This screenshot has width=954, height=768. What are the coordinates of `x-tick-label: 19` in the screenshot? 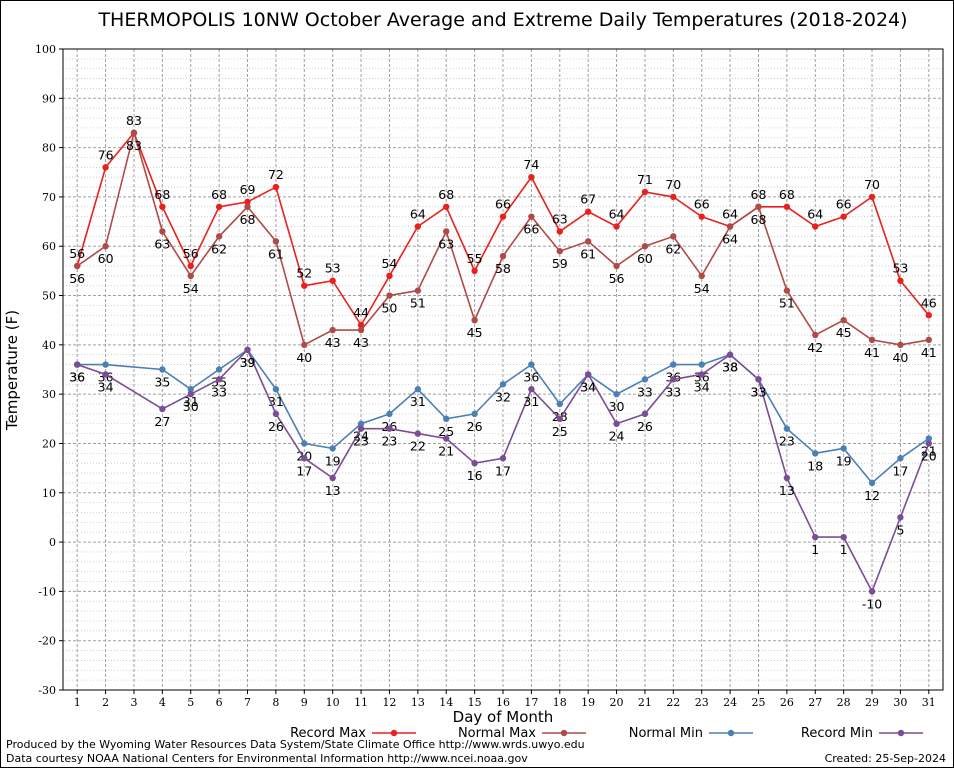 It's located at (588, 702).